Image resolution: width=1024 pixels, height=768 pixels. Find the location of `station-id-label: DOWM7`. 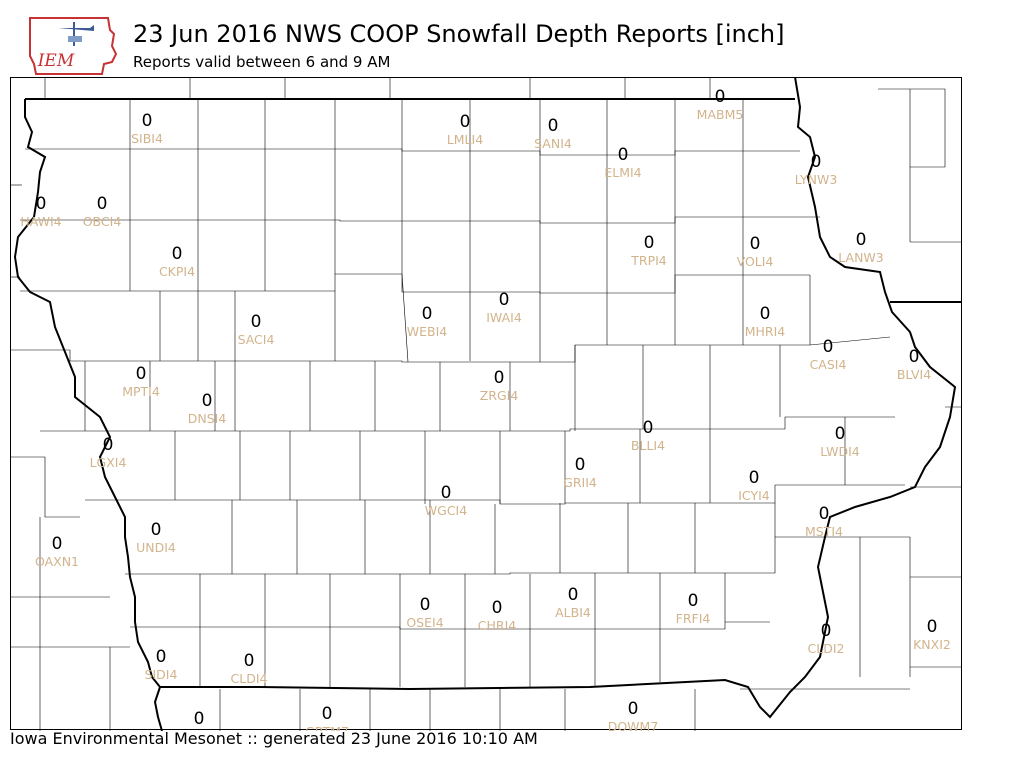

station-id-label: DOWM7 is located at coordinates (633, 725).